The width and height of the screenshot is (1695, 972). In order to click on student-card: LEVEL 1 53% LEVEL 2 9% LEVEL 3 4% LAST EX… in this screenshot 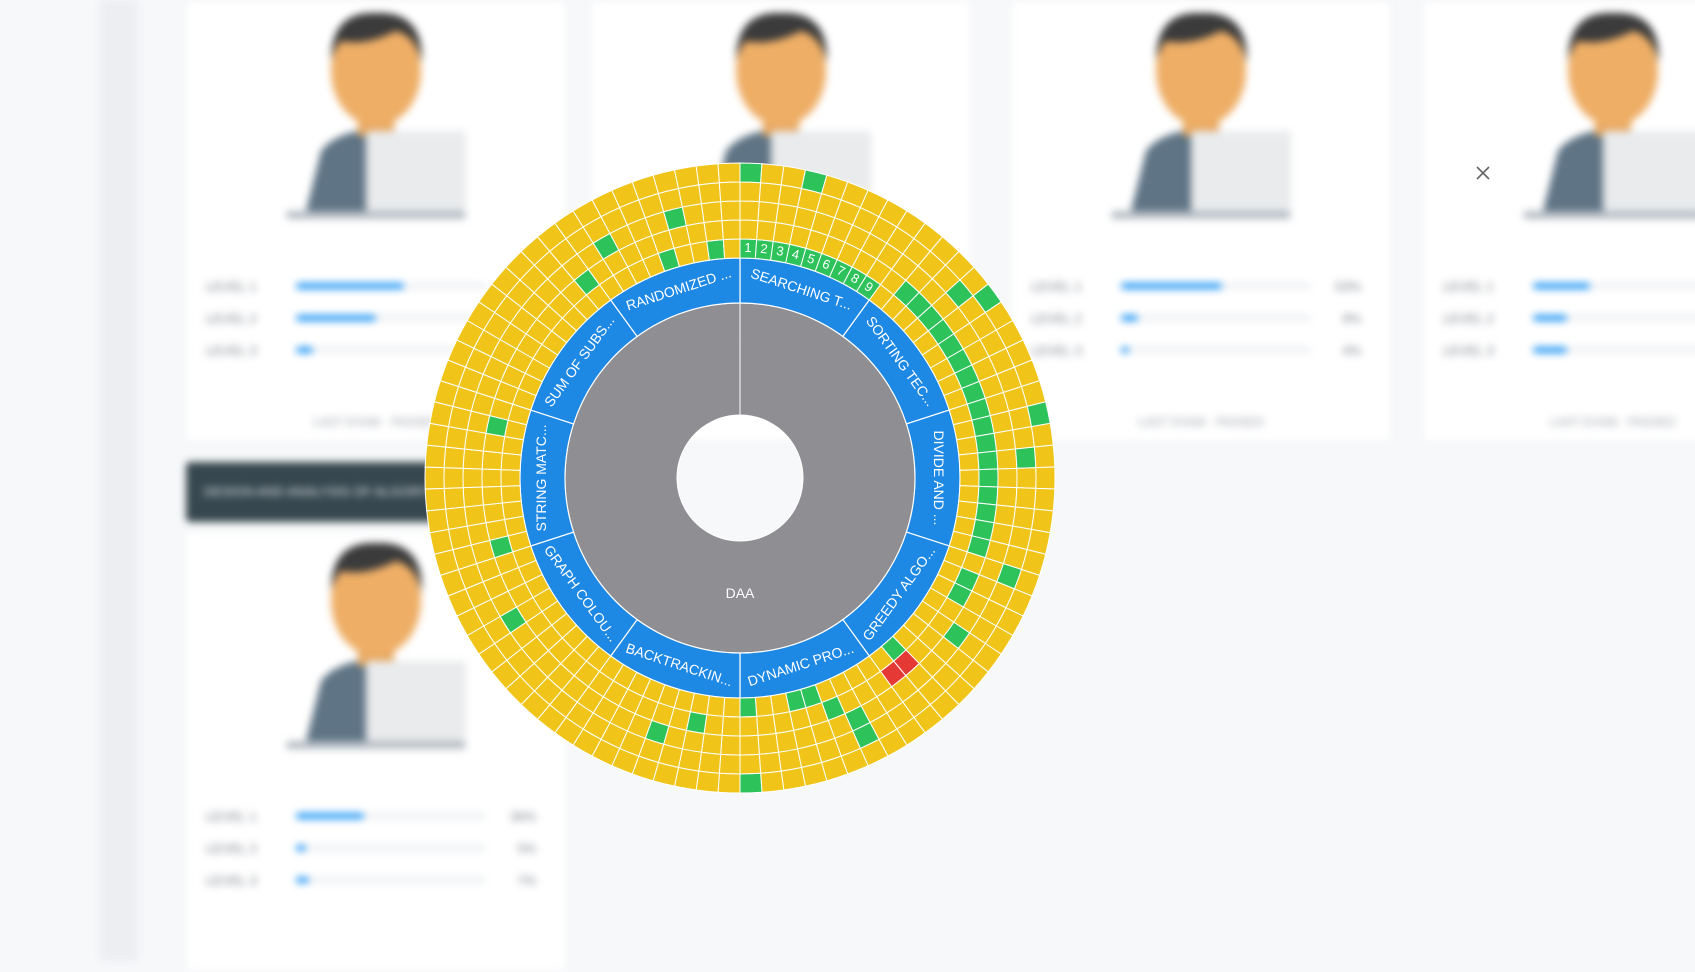, I will do `click(1201, 221)`.